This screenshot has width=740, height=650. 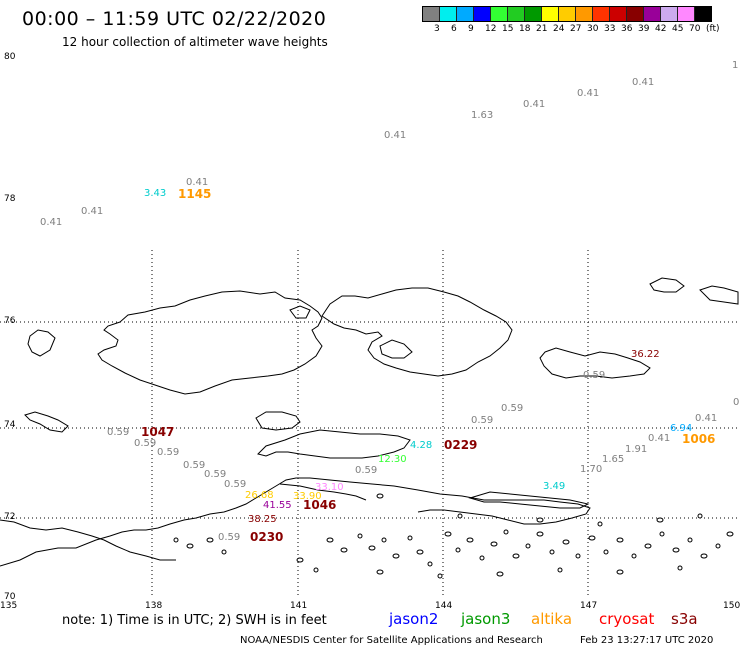 I want to click on color-scale-labels: 3 6 9 12 15 18 21 24 27 30 33 36 39 42 45 70 (ft), so click(x=581, y=30).